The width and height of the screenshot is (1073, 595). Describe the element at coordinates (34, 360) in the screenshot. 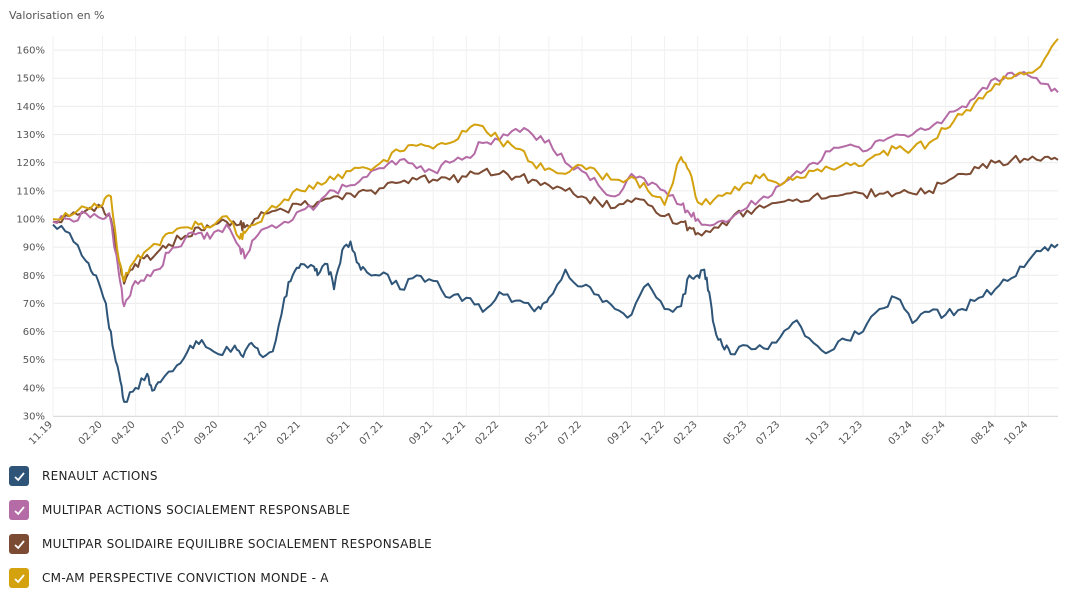

I see `y-tick-label: 50%` at that location.